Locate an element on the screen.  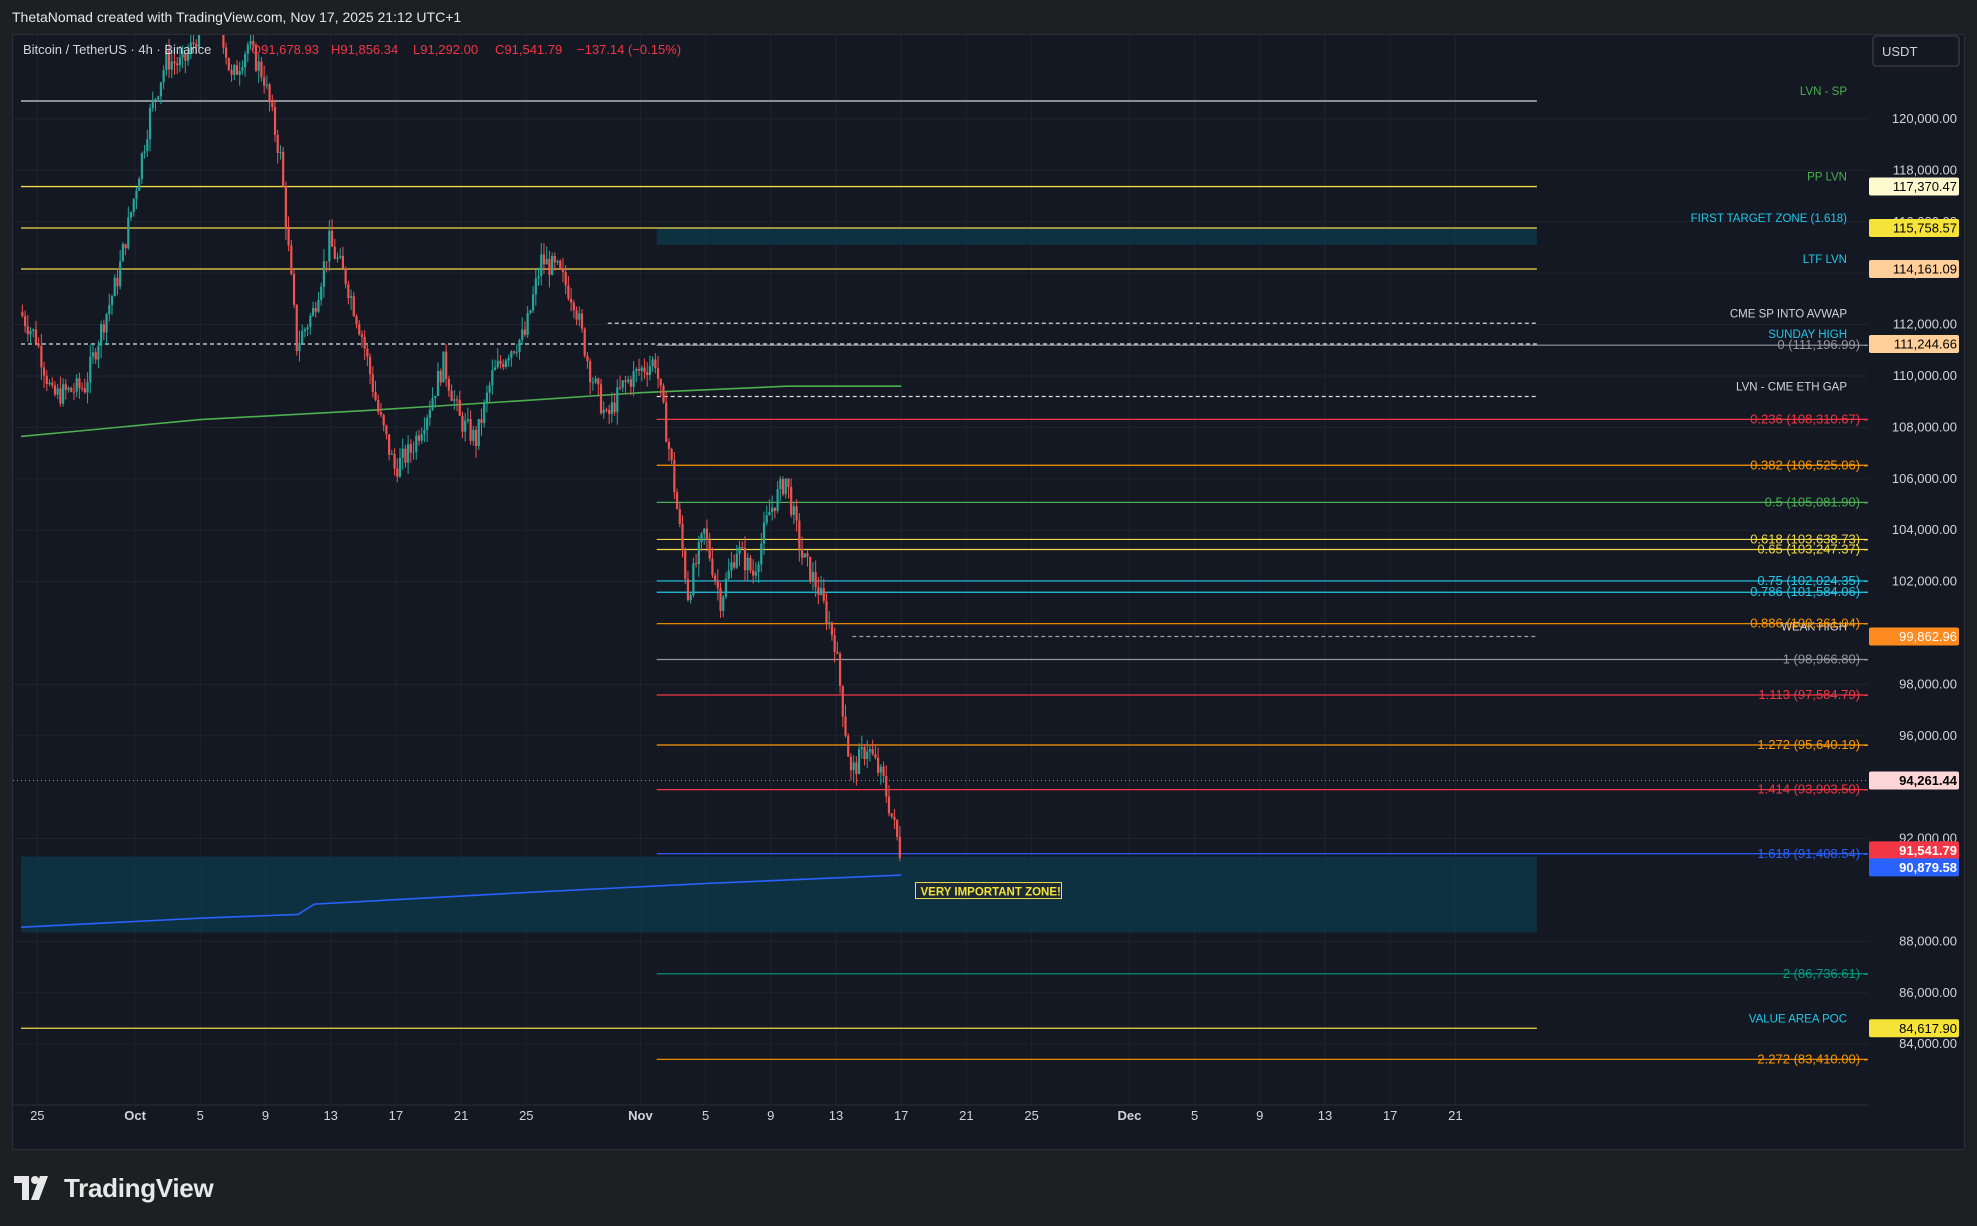
time-tick-label: 25 is located at coordinates (1031, 1115).